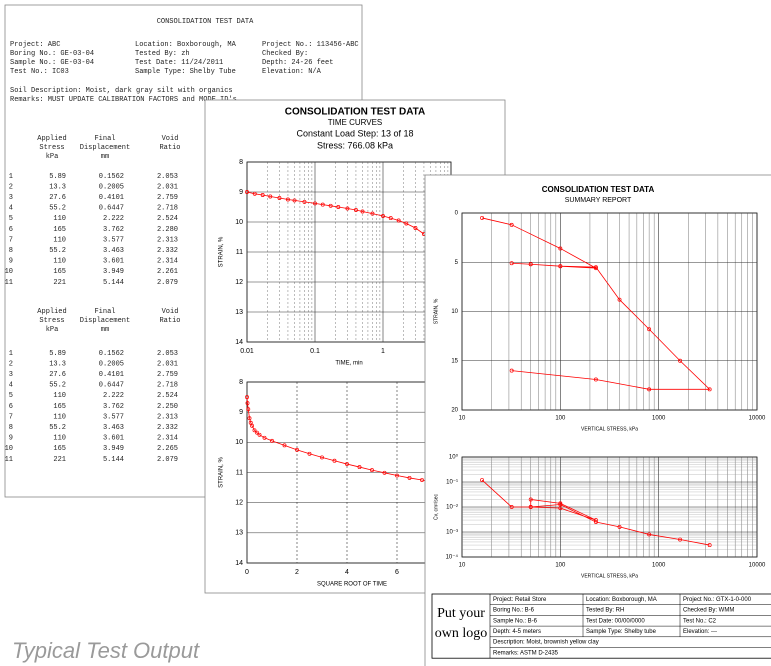 This screenshot has width=771, height=666. What do you see at coordinates (241, 162) in the screenshot?
I see `y-tick-label: 8` at bounding box center [241, 162].